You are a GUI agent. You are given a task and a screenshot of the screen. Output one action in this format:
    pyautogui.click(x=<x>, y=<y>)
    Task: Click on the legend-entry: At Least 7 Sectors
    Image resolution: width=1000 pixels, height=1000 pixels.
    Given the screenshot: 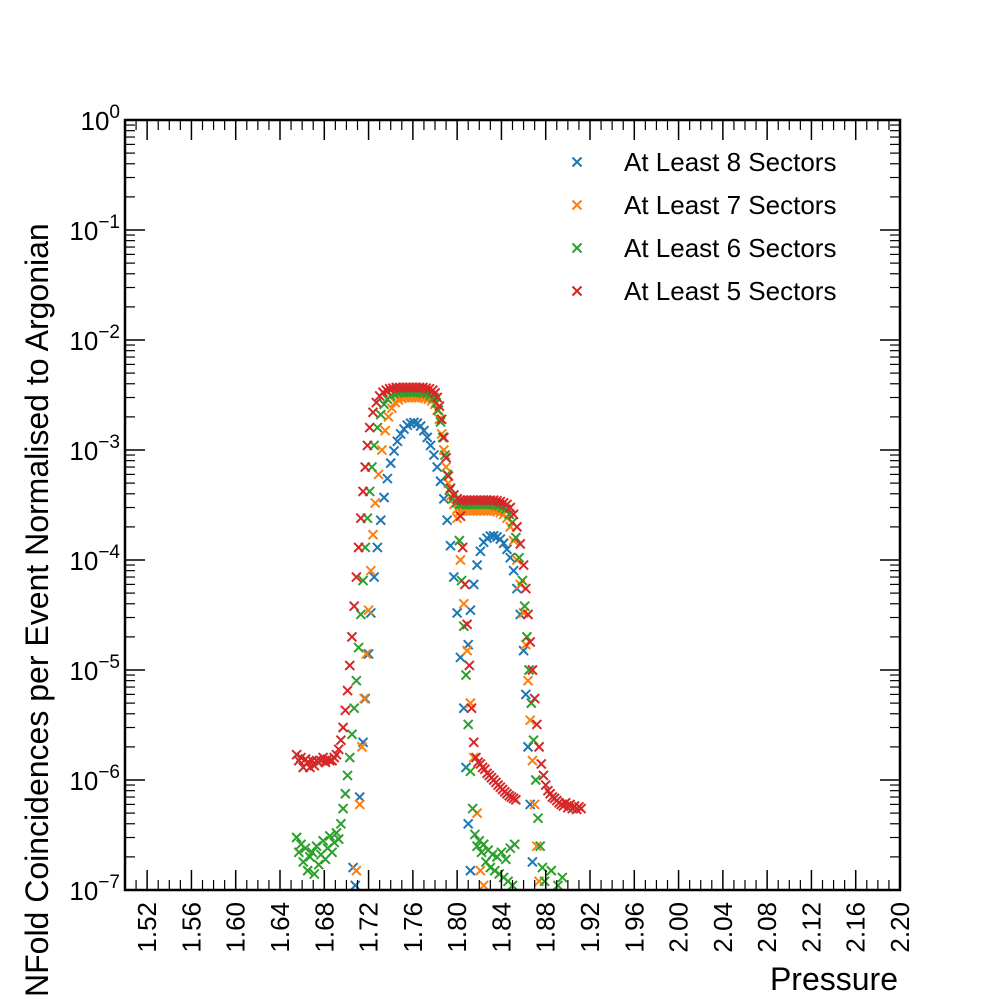 What is the action you would take?
    pyautogui.click(x=703, y=205)
    